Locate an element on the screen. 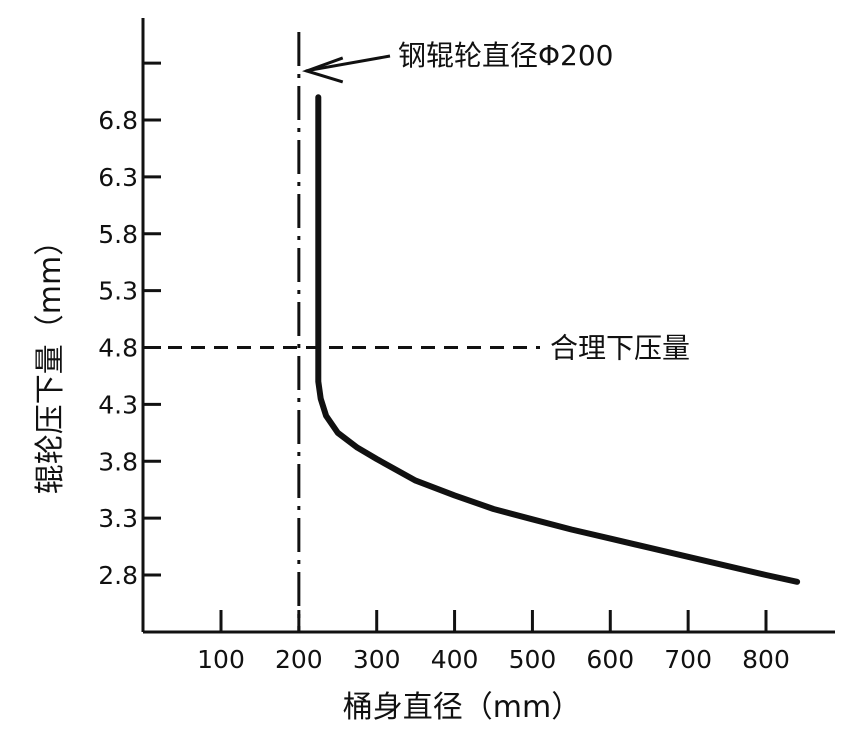 The width and height of the screenshot is (860, 741). x-tick-label: 300 is located at coordinates (377, 659).